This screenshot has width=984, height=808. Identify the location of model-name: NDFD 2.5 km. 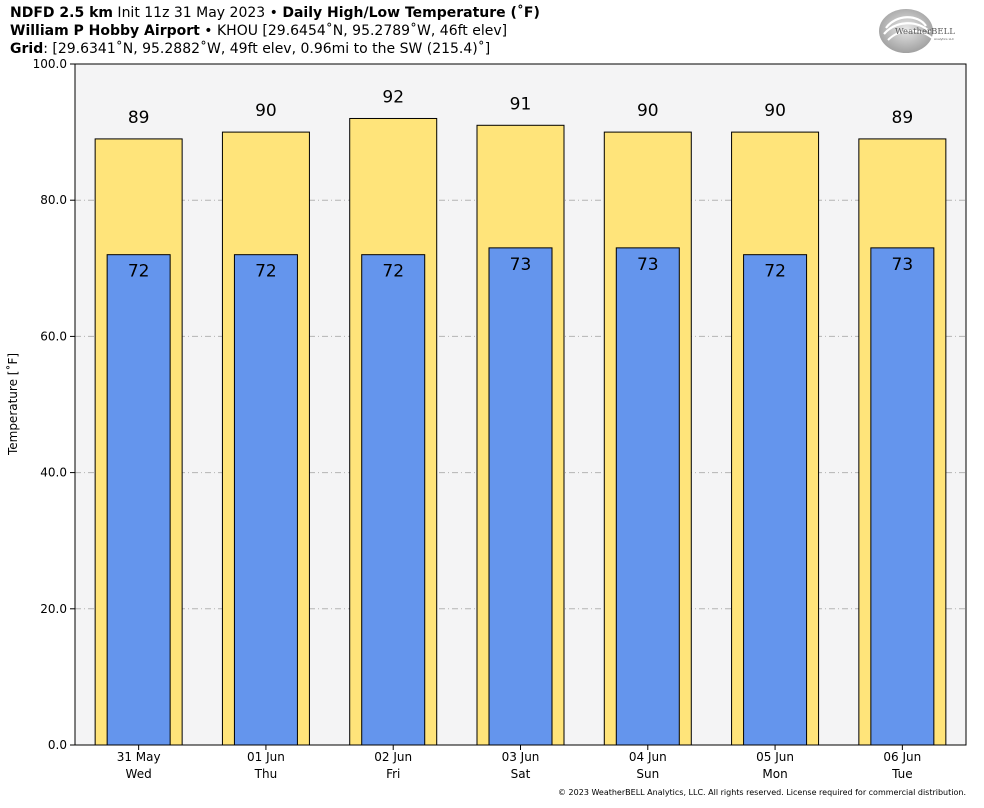
(61, 13).